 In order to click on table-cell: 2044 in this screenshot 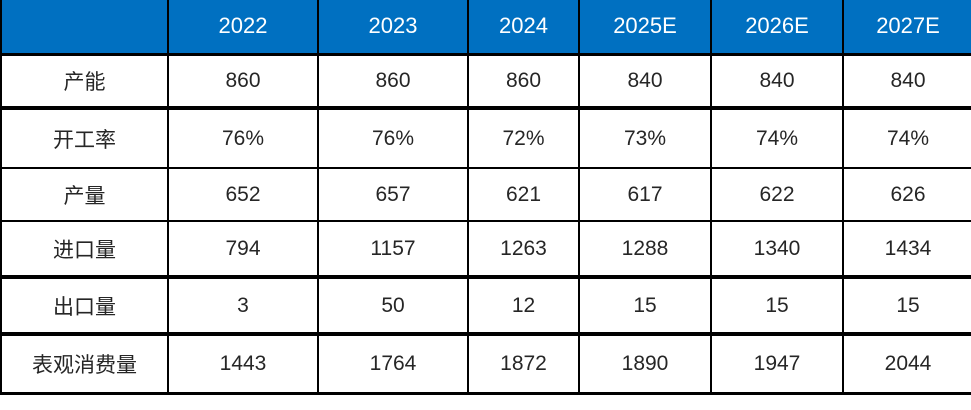, I will do `click(907, 363)`.